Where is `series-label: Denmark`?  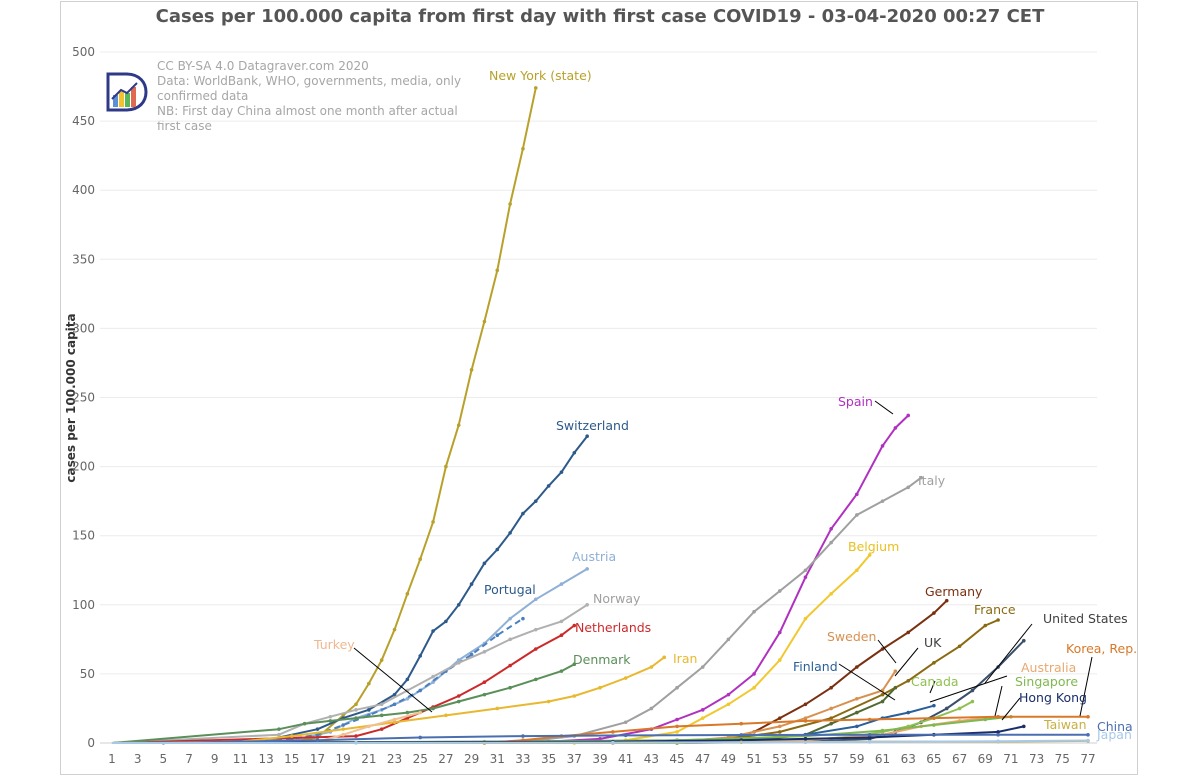 series-label: Denmark is located at coordinates (602, 659).